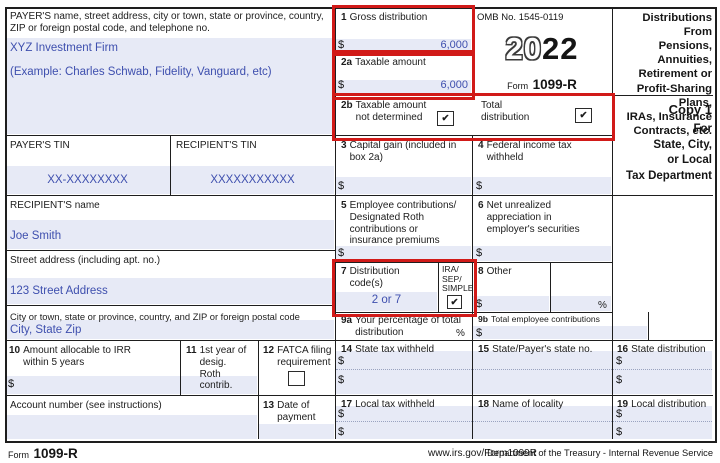 This screenshot has height=463, width=720. I want to click on box6-currency: $, so click(479, 253).